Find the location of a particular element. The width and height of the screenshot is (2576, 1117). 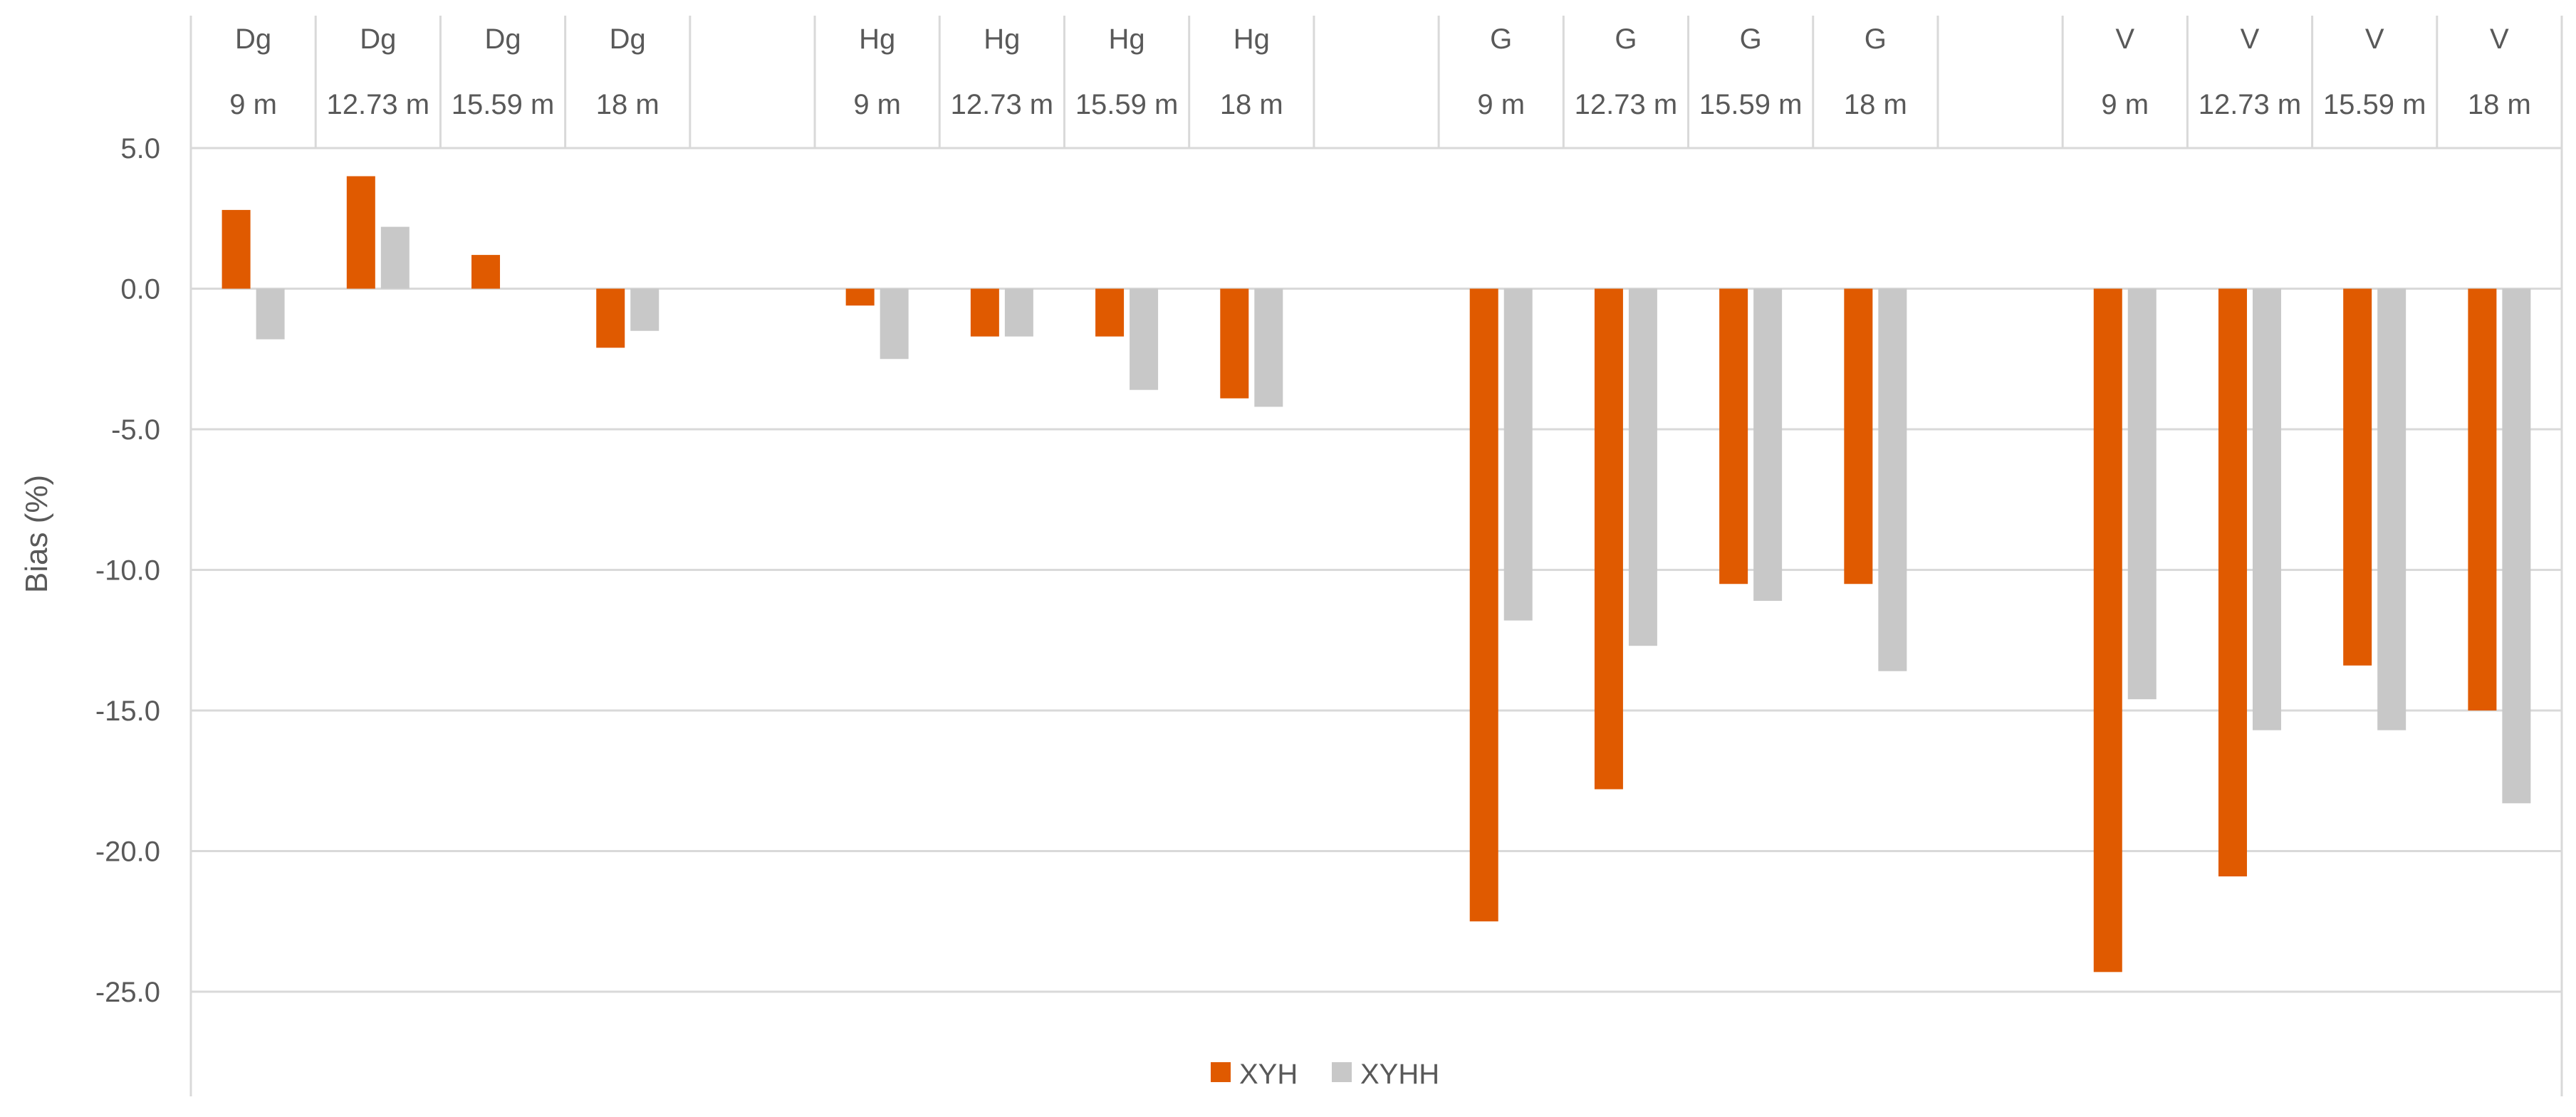

y-tick-label: 0.0 is located at coordinates (140, 289).